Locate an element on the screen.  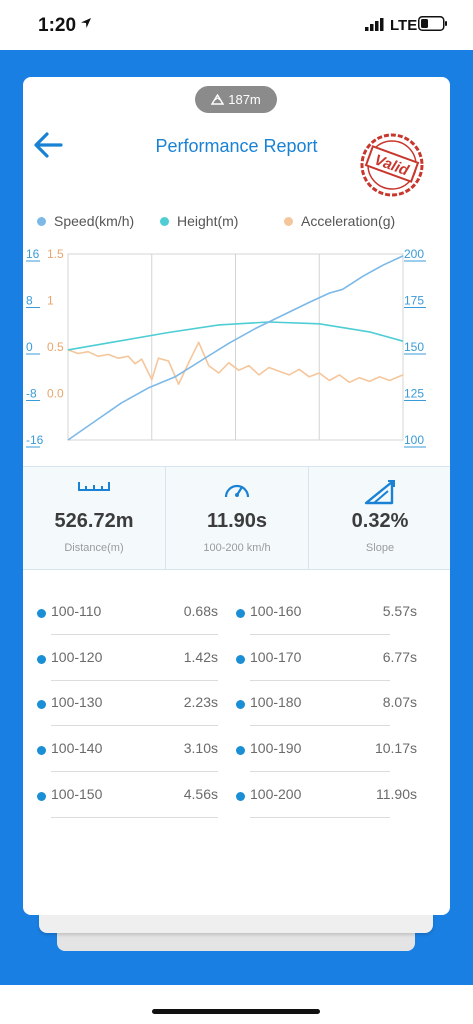
legend-speed-dot is located at coordinates (41, 221).